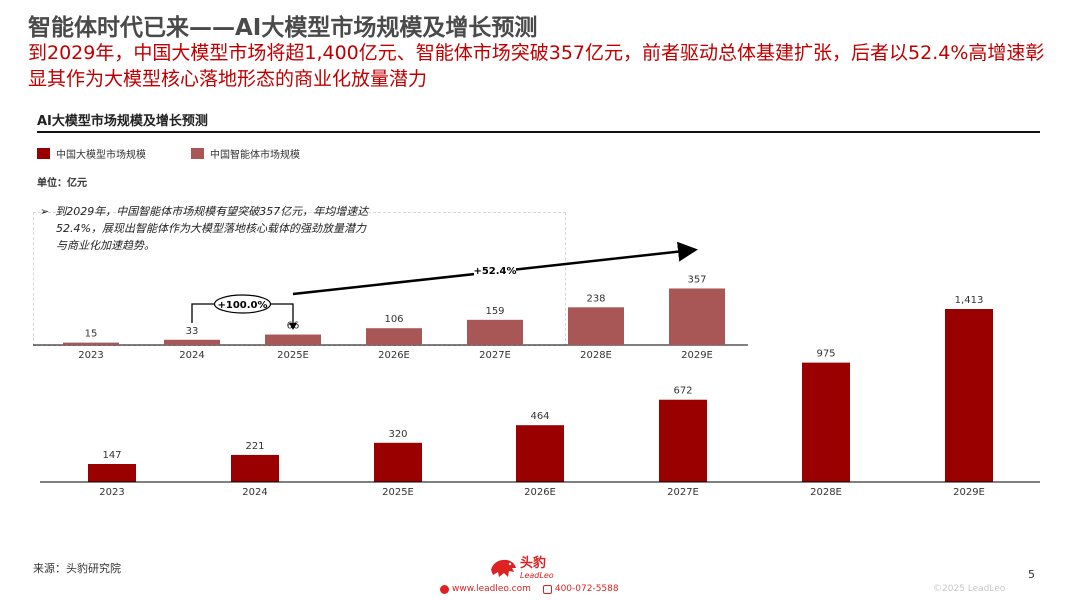 This screenshot has height=600, width=1067. I want to click on llm-tick-label: 2023, so click(111, 492).